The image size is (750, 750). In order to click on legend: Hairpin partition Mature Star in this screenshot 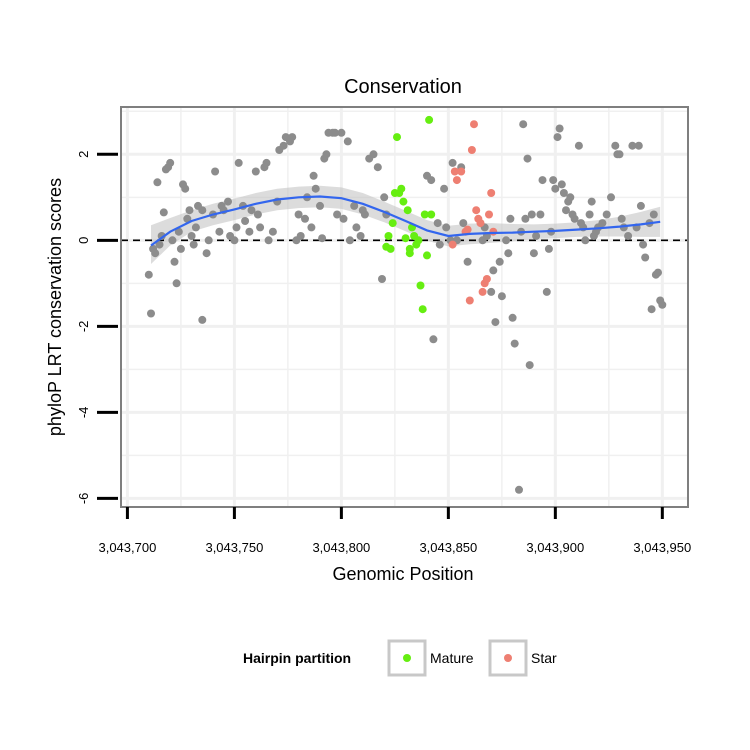, I will do `click(400, 658)`.